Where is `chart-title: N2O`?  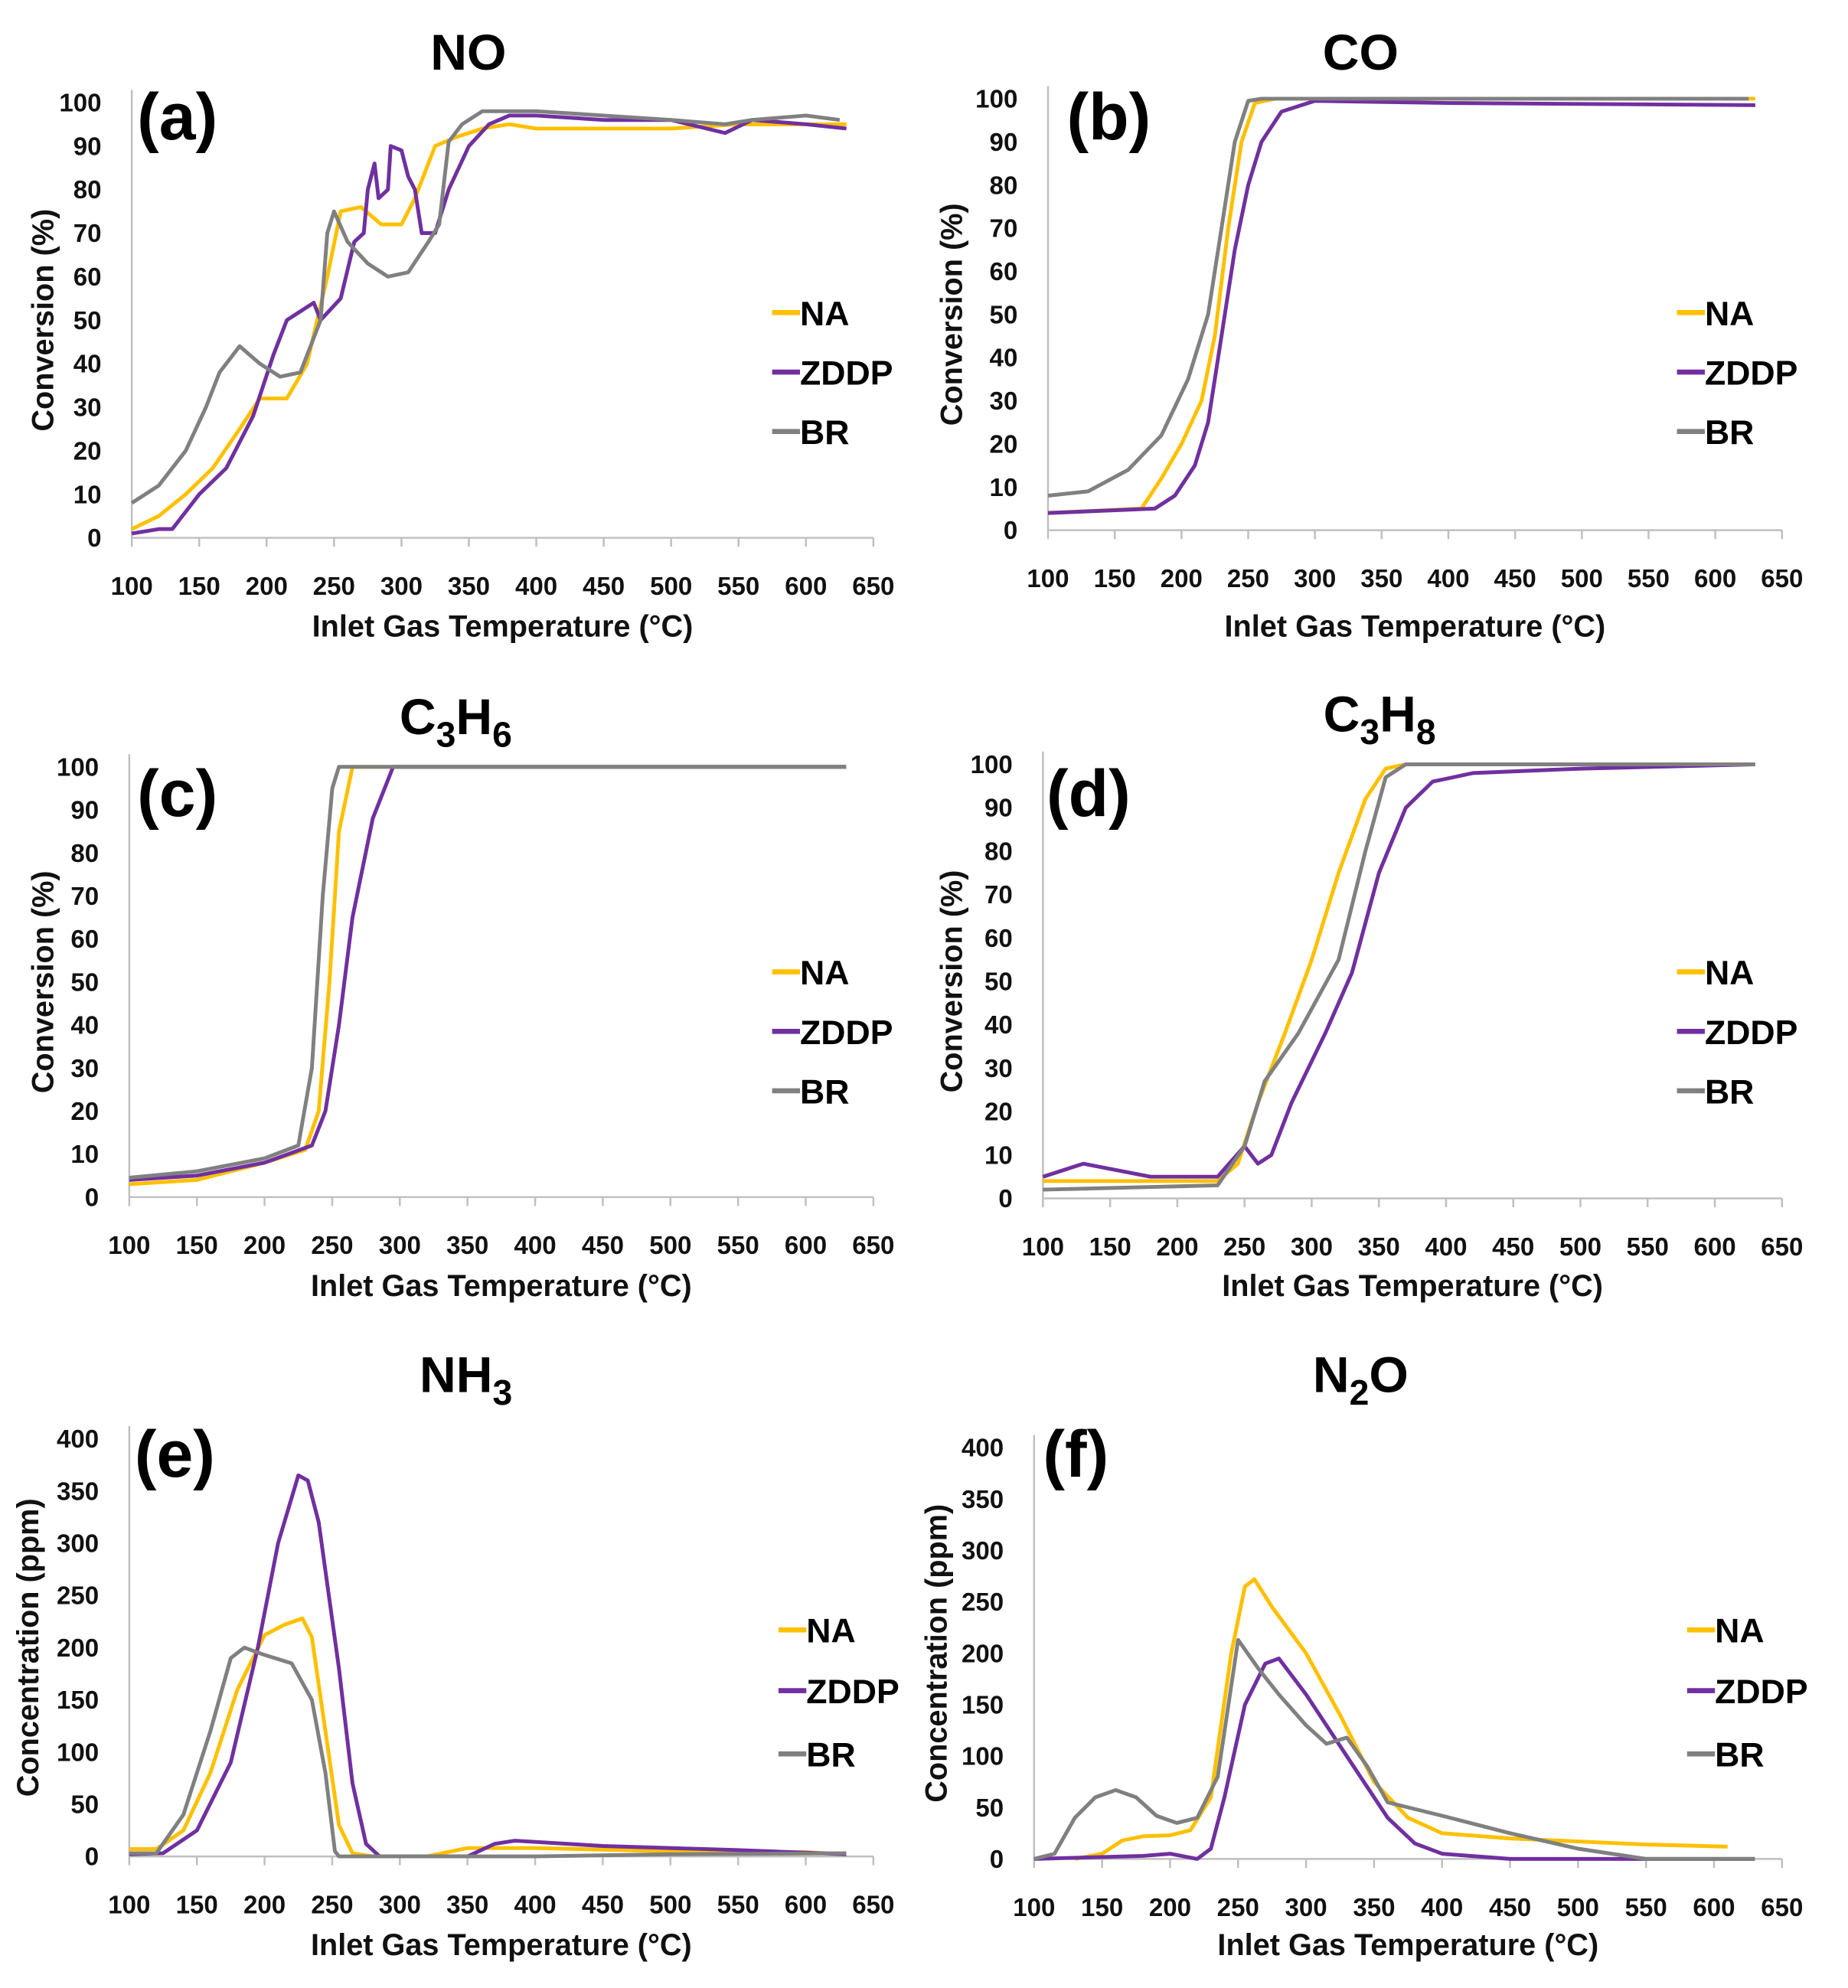
chart-title: N2O is located at coordinates (1361, 1379).